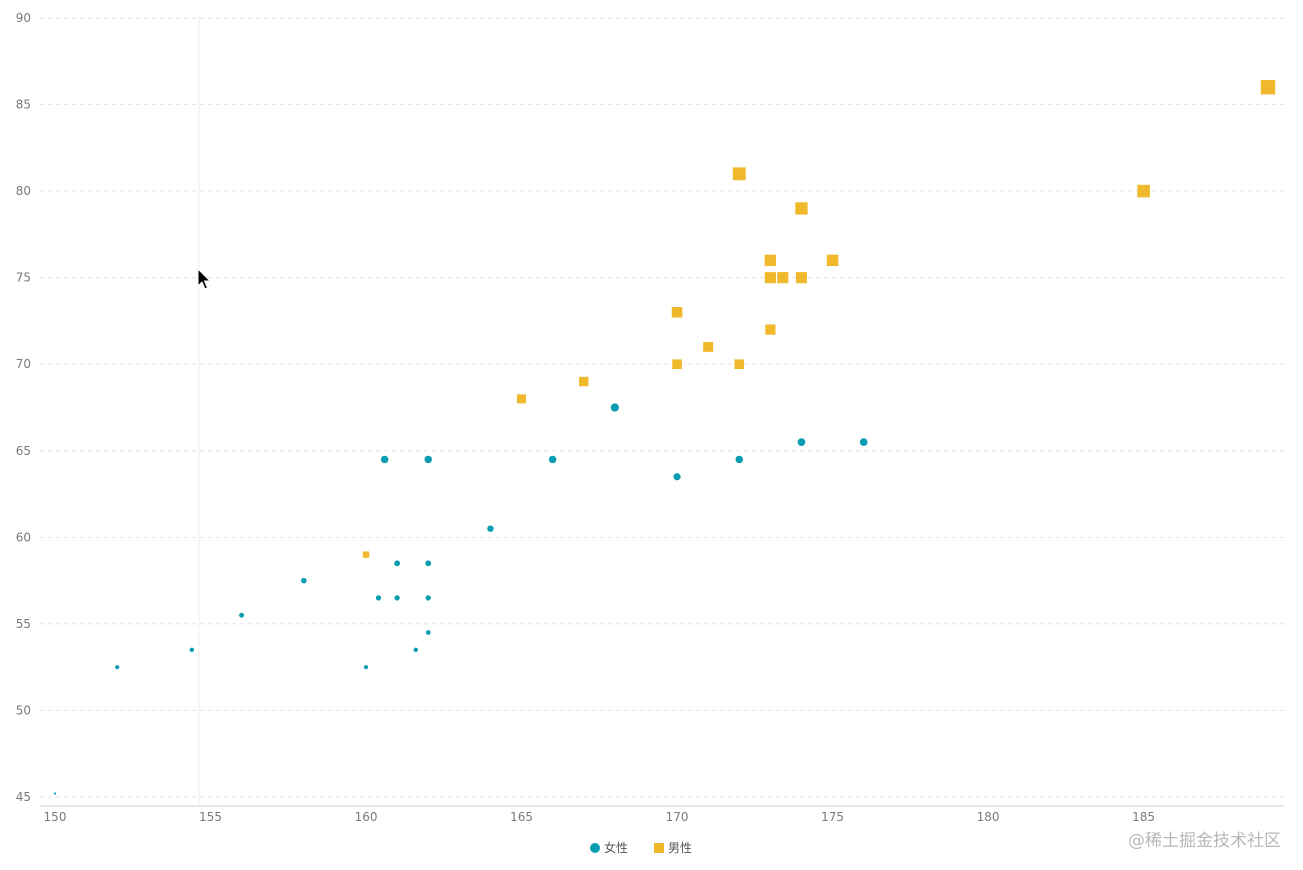  Describe the element at coordinates (23, 364) in the screenshot. I see `y-tick-label: 70` at that location.